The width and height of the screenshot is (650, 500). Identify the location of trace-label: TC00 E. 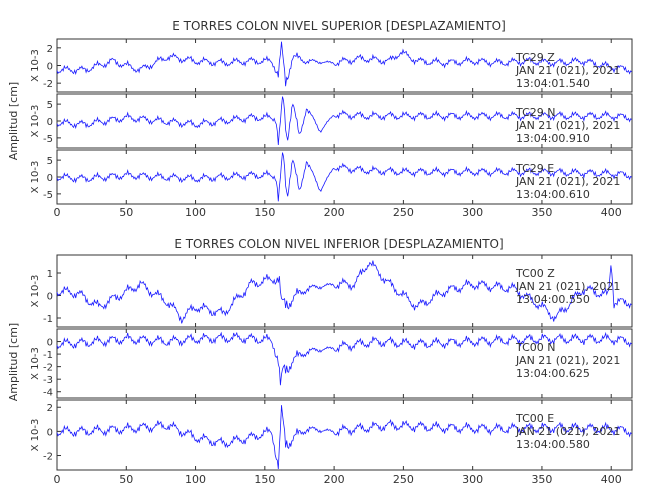
(534, 418).